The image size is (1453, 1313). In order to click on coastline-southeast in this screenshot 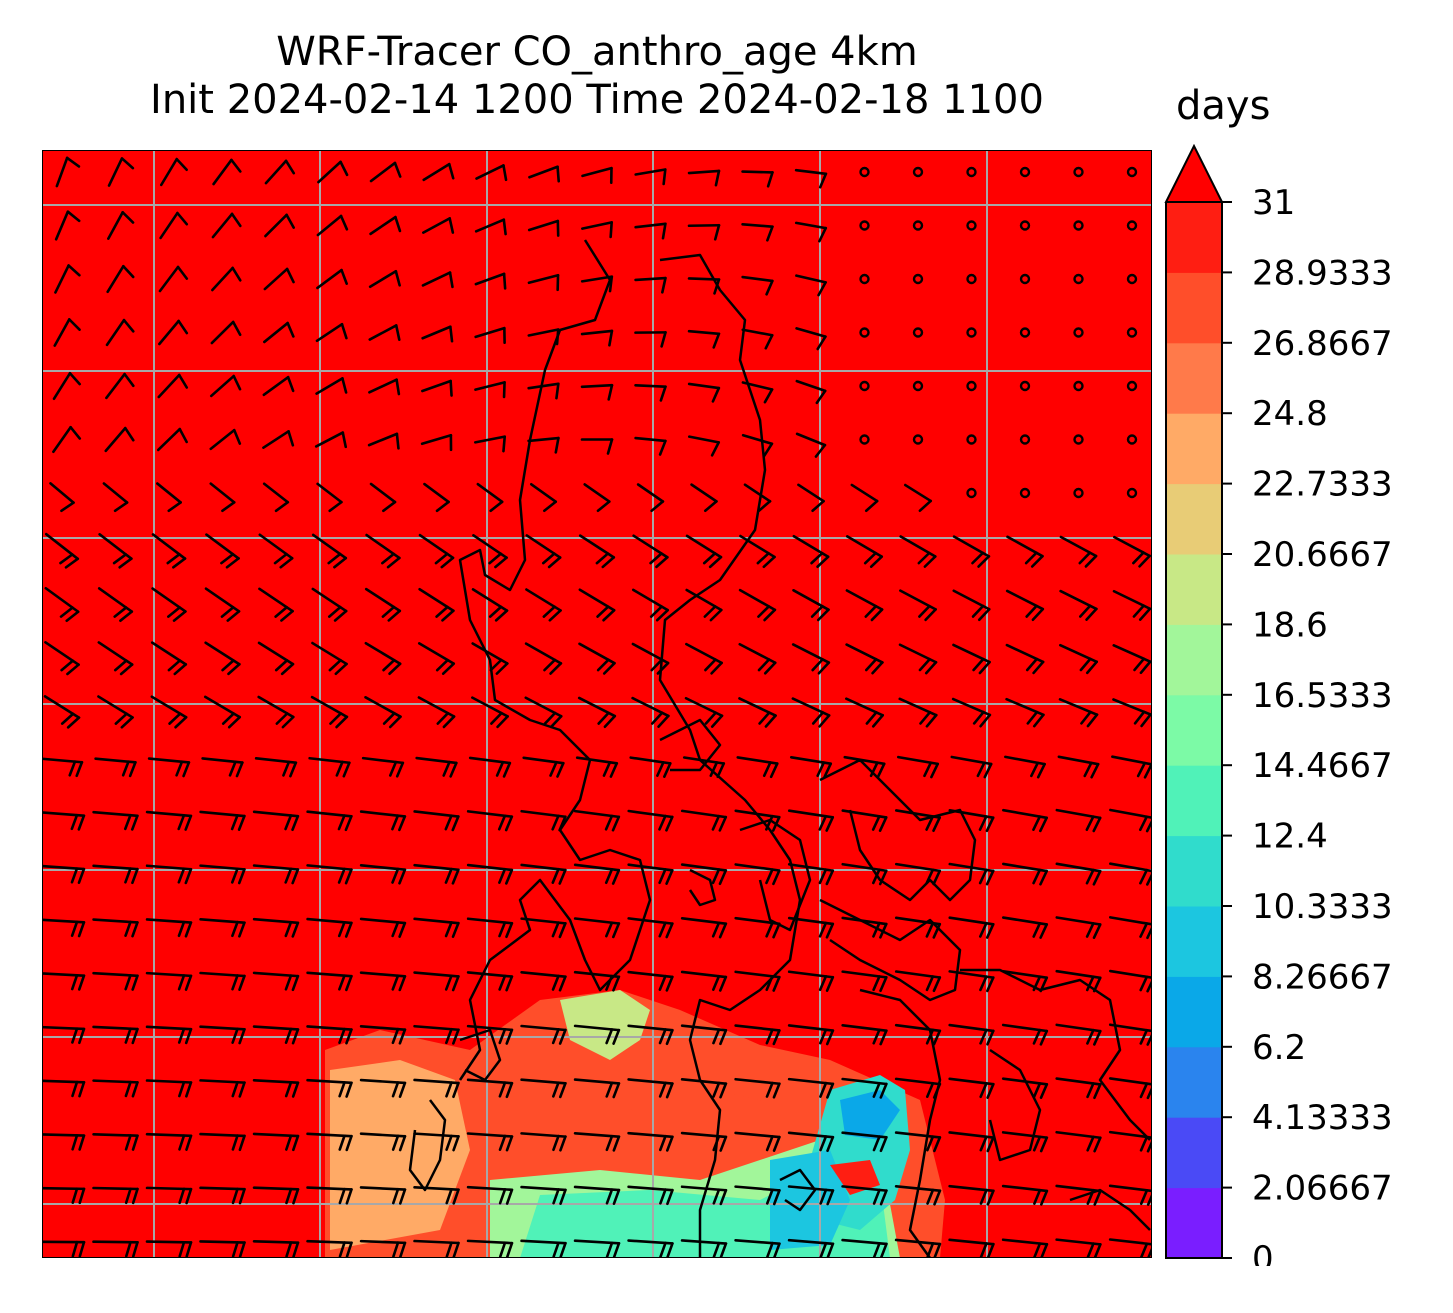, I will do `click(1110, 1209)`.